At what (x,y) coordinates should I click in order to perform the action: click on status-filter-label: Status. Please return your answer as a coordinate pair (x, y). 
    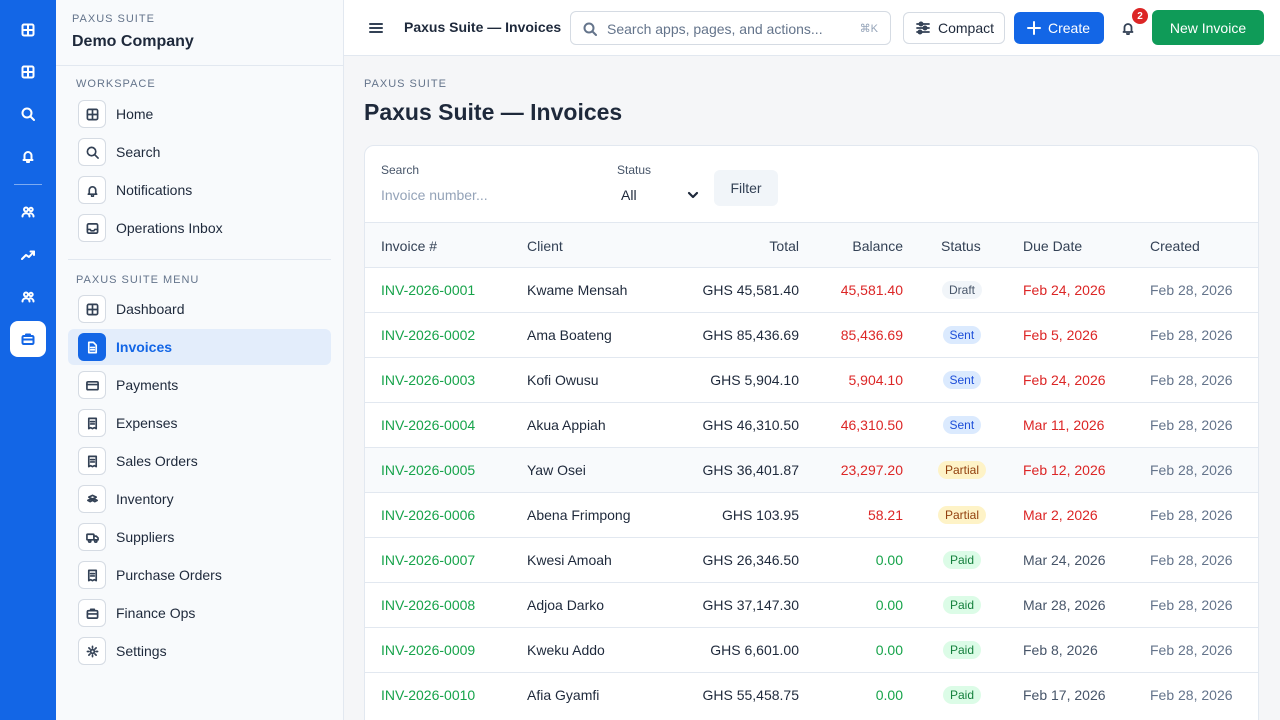
    Looking at the image, I should click on (634, 170).